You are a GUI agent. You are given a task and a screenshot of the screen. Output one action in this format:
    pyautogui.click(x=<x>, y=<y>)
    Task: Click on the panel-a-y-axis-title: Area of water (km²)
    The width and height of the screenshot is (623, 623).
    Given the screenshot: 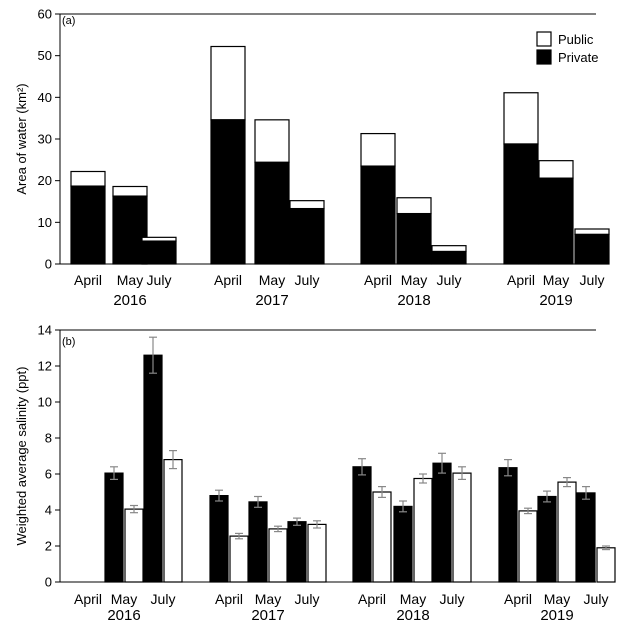 What is the action you would take?
    pyautogui.click(x=21, y=138)
    